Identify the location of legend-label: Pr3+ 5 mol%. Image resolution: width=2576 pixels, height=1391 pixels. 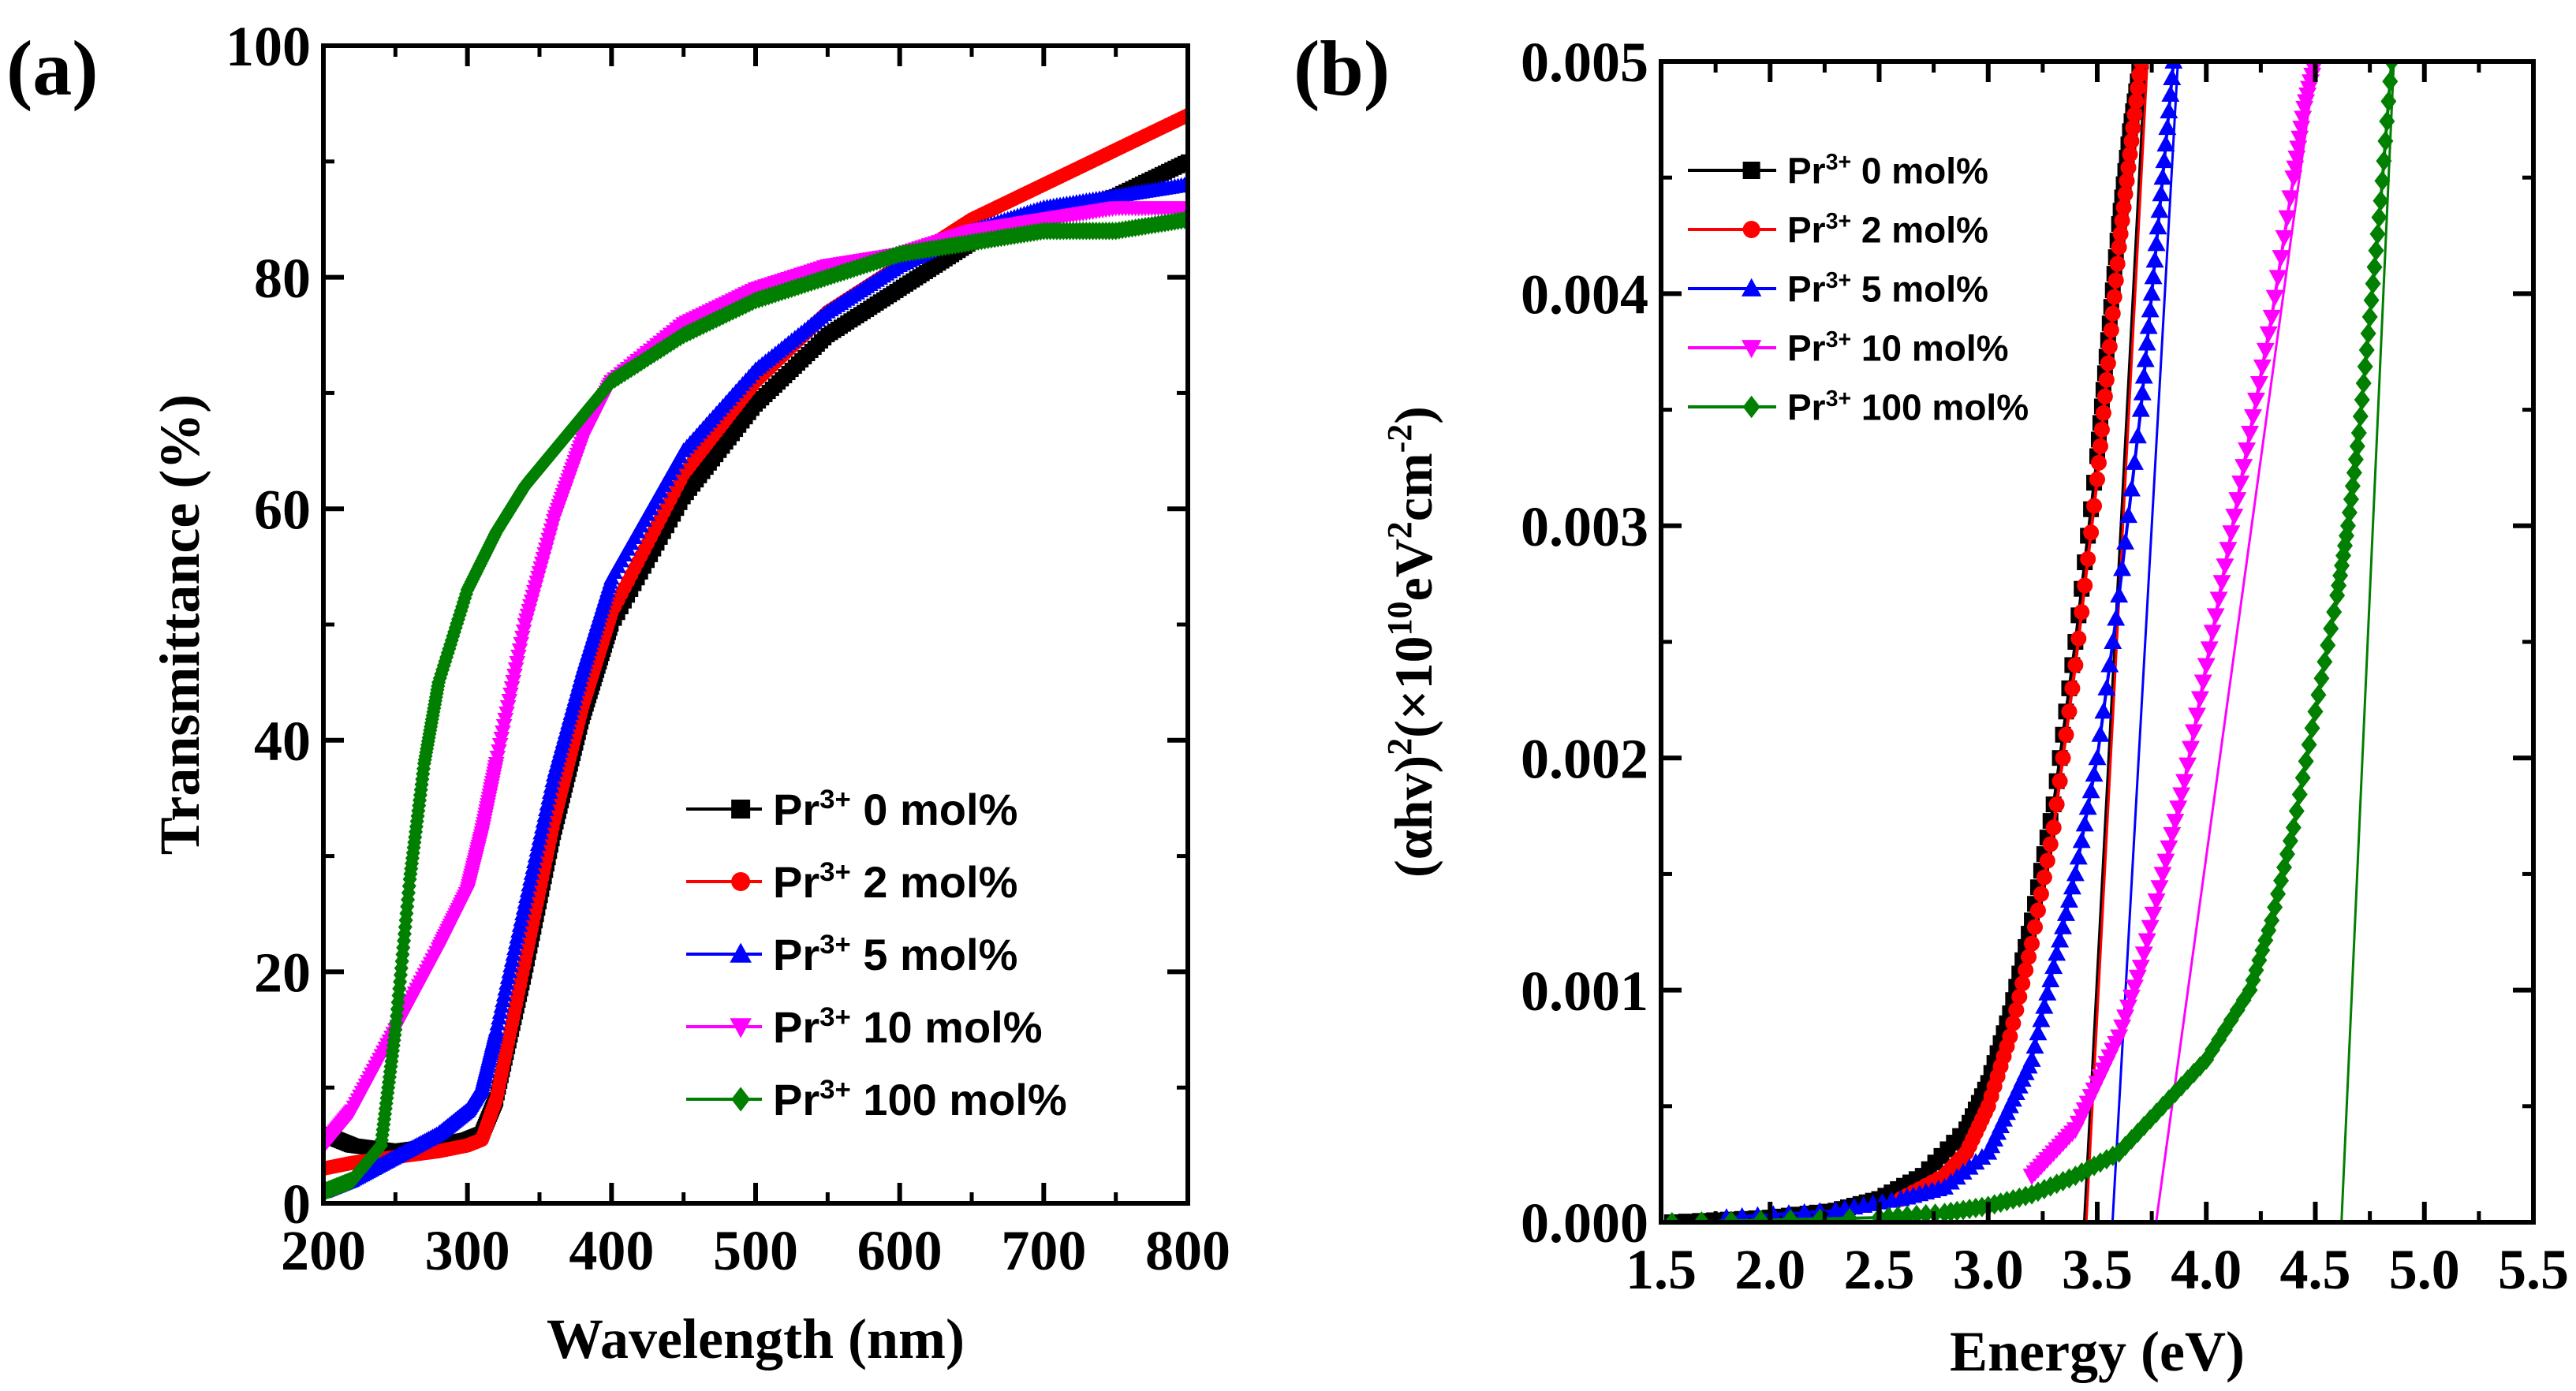
(1887, 288).